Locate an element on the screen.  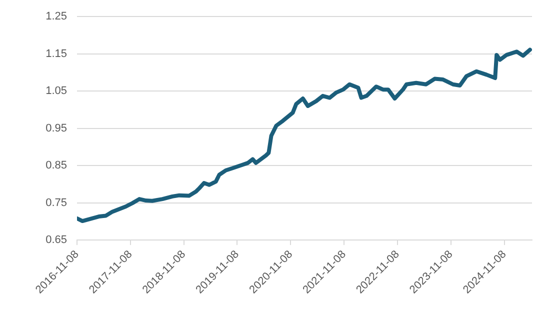
y-tick-label: 1.15 is located at coordinates (56, 54).